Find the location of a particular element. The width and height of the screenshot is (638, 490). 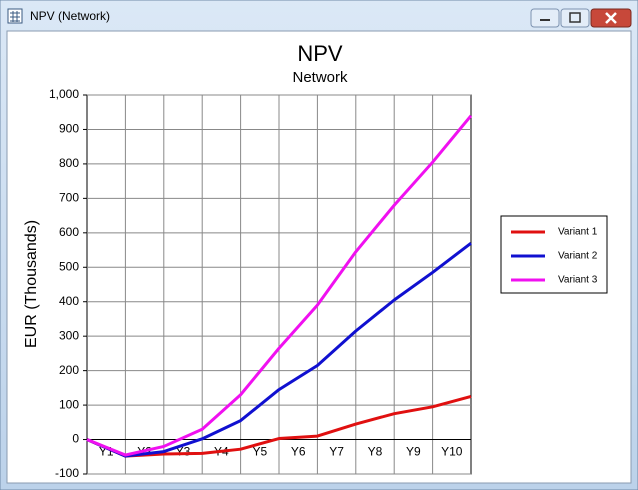

y-tick-label: -100 is located at coordinates (67, 473).